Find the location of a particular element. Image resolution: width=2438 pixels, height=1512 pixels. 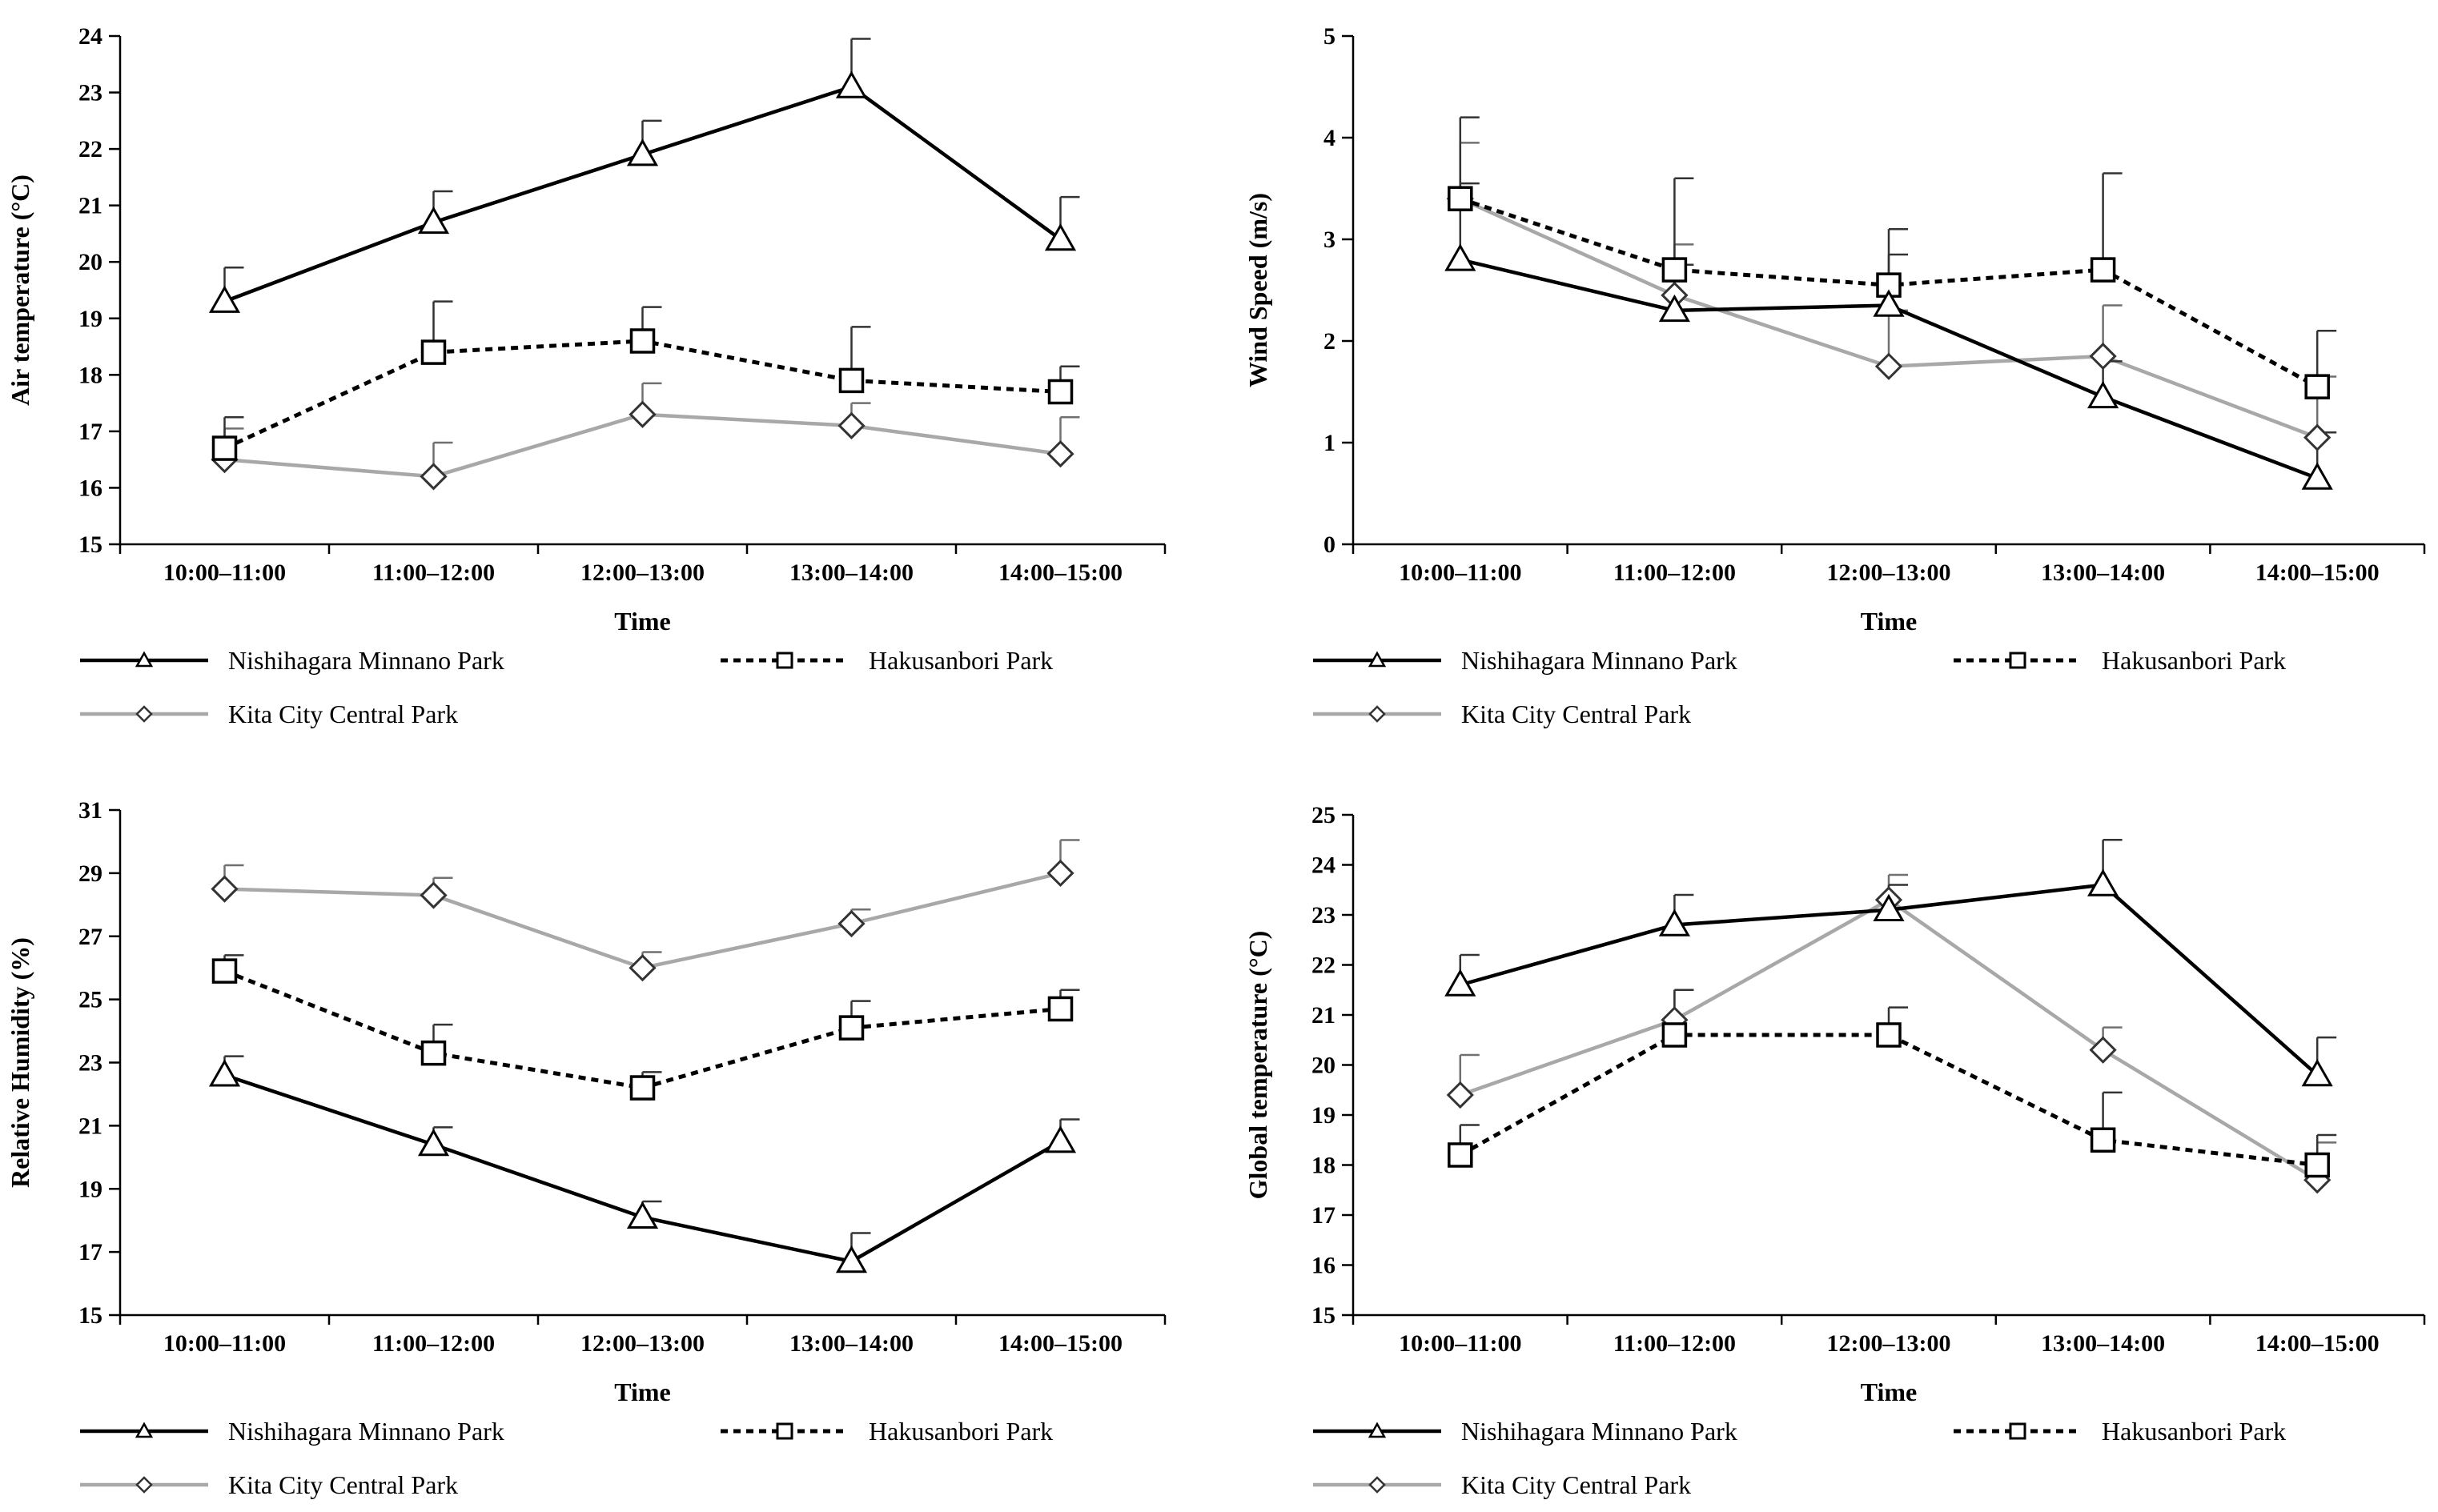

x-tick-label: 10:00–11:00 is located at coordinates (1460, 1344).